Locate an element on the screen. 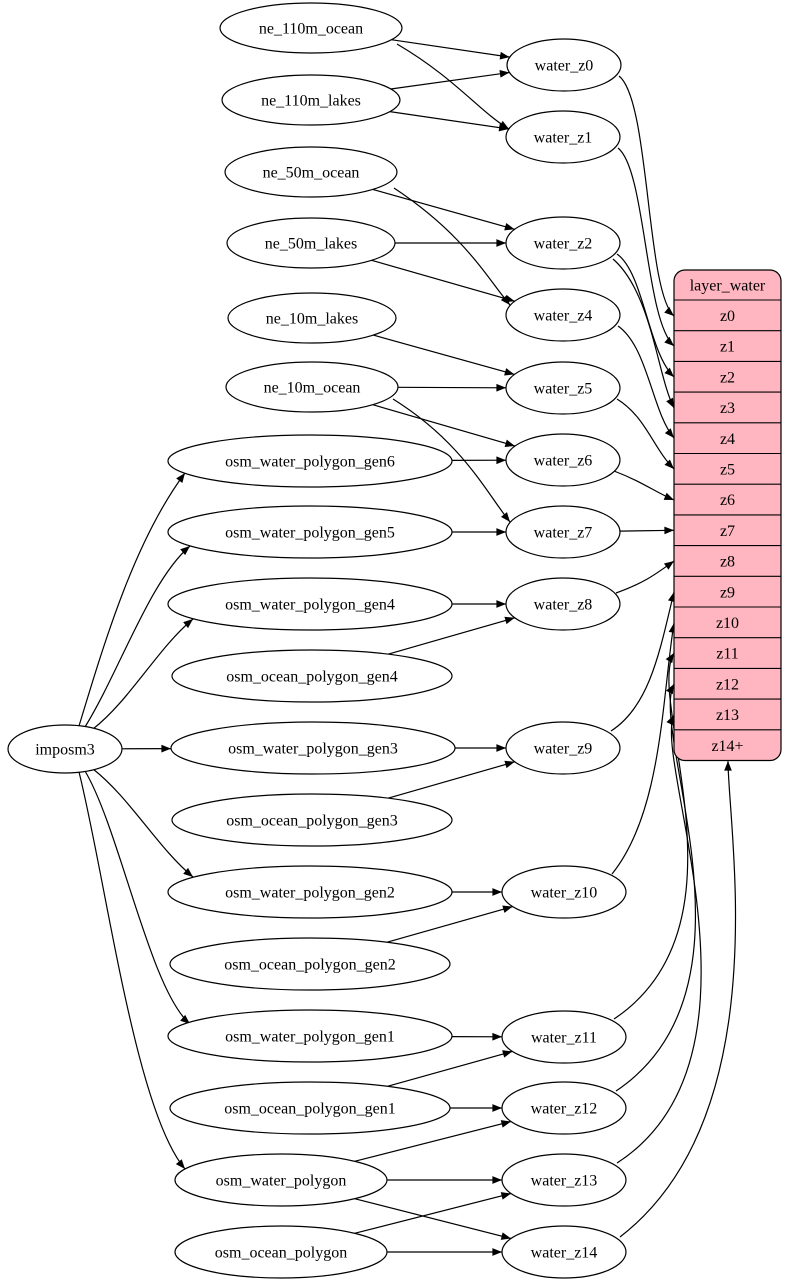  node-water_z7: water_z7 is located at coordinates (563, 532).